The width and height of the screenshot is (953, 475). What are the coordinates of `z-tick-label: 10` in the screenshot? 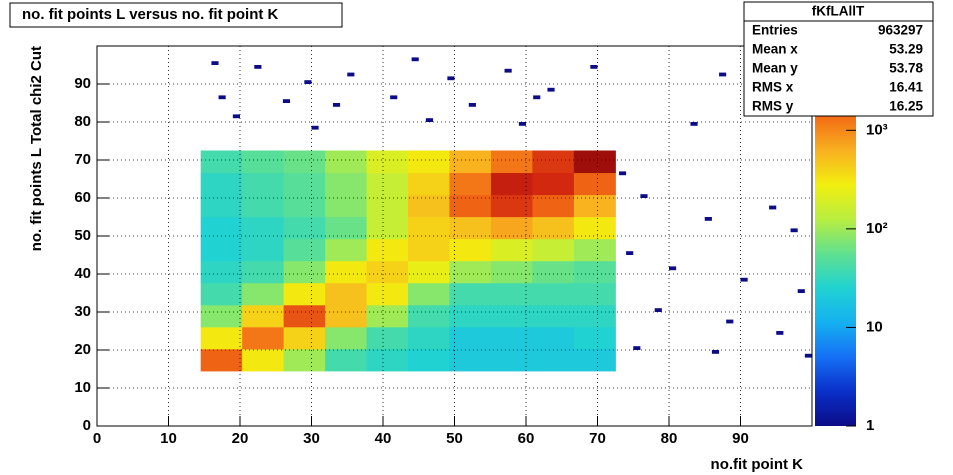 It's located at (874, 326).